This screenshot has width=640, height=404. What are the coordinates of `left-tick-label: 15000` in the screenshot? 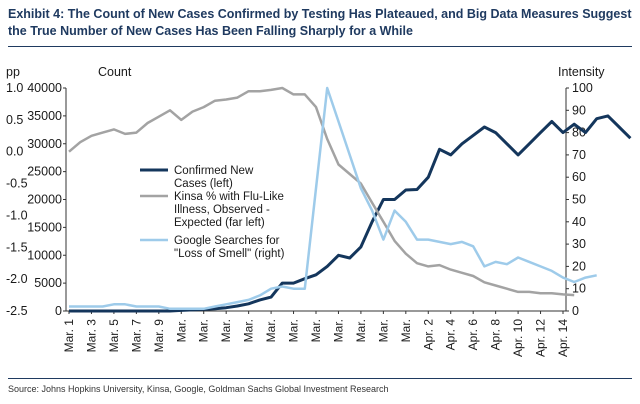 It's located at (44, 227).